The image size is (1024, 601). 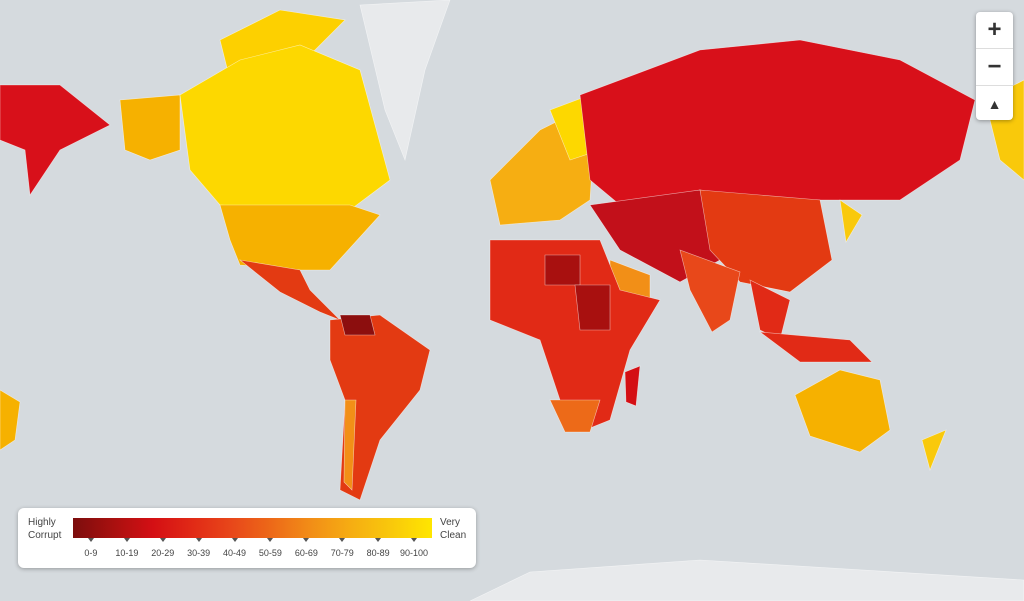 What do you see at coordinates (55, 140) in the screenshot?
I see `east-russia-left` at bounding box center [55, 140].